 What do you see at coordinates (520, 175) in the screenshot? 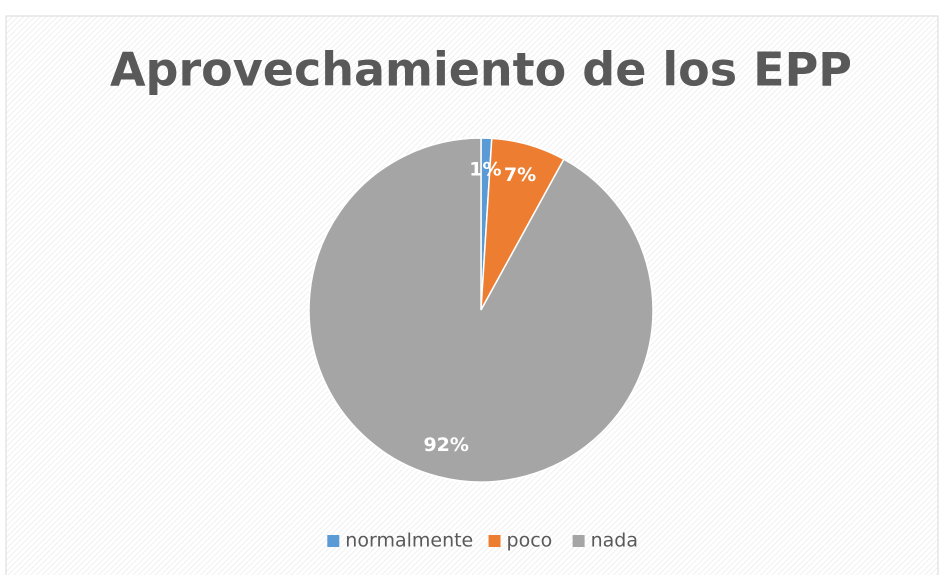
I see `data-label: 7%` at bounding box center [520, 175].